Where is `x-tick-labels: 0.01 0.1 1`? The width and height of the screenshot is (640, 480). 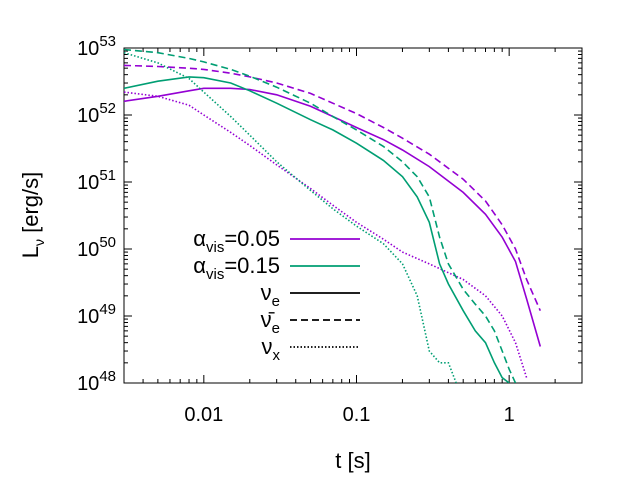
x-tick-labels: 0.01 0.1 1 is located at coordinates (349, 415).